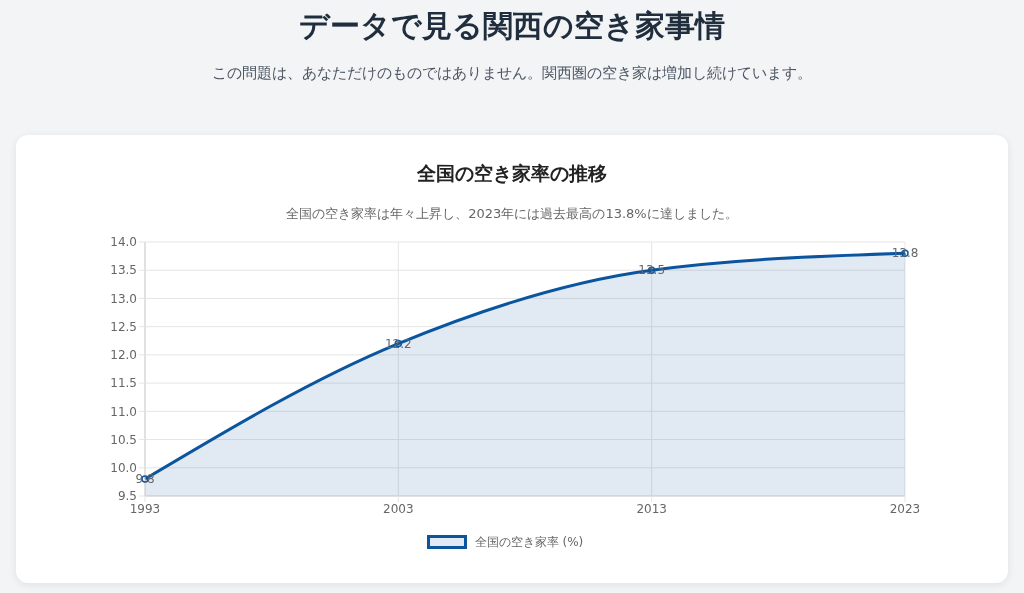 The image size is (1024, 593). What do you see at coordinates (123, 468) in the screenshot?
I see `y-tick-label: 10.0` at bounding box center [123, 468].